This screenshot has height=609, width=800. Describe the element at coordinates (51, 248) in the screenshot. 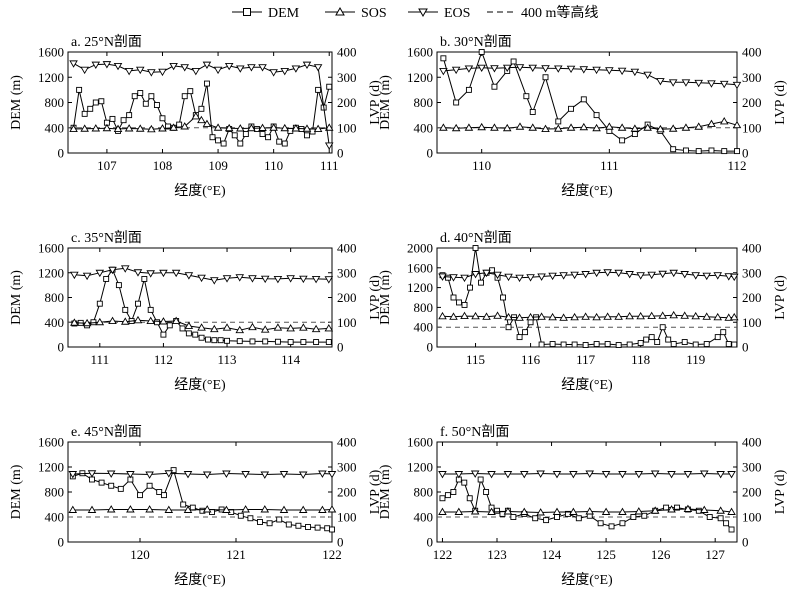

I see `y-tick-label: 1600` at that location.